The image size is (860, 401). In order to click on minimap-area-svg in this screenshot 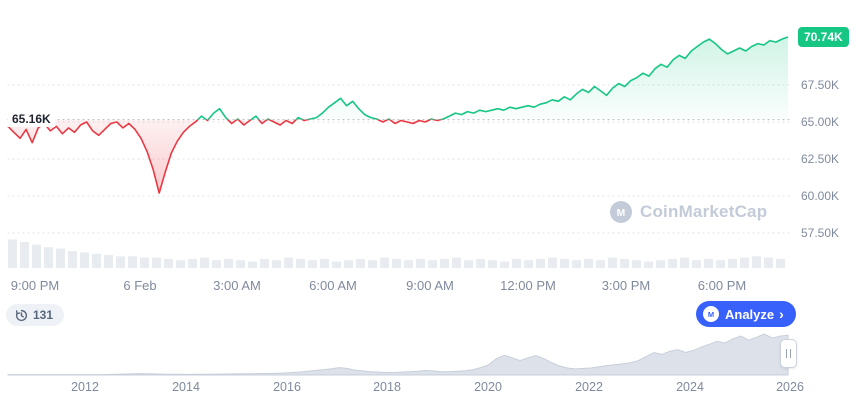, I will do `click(400, 353)`.